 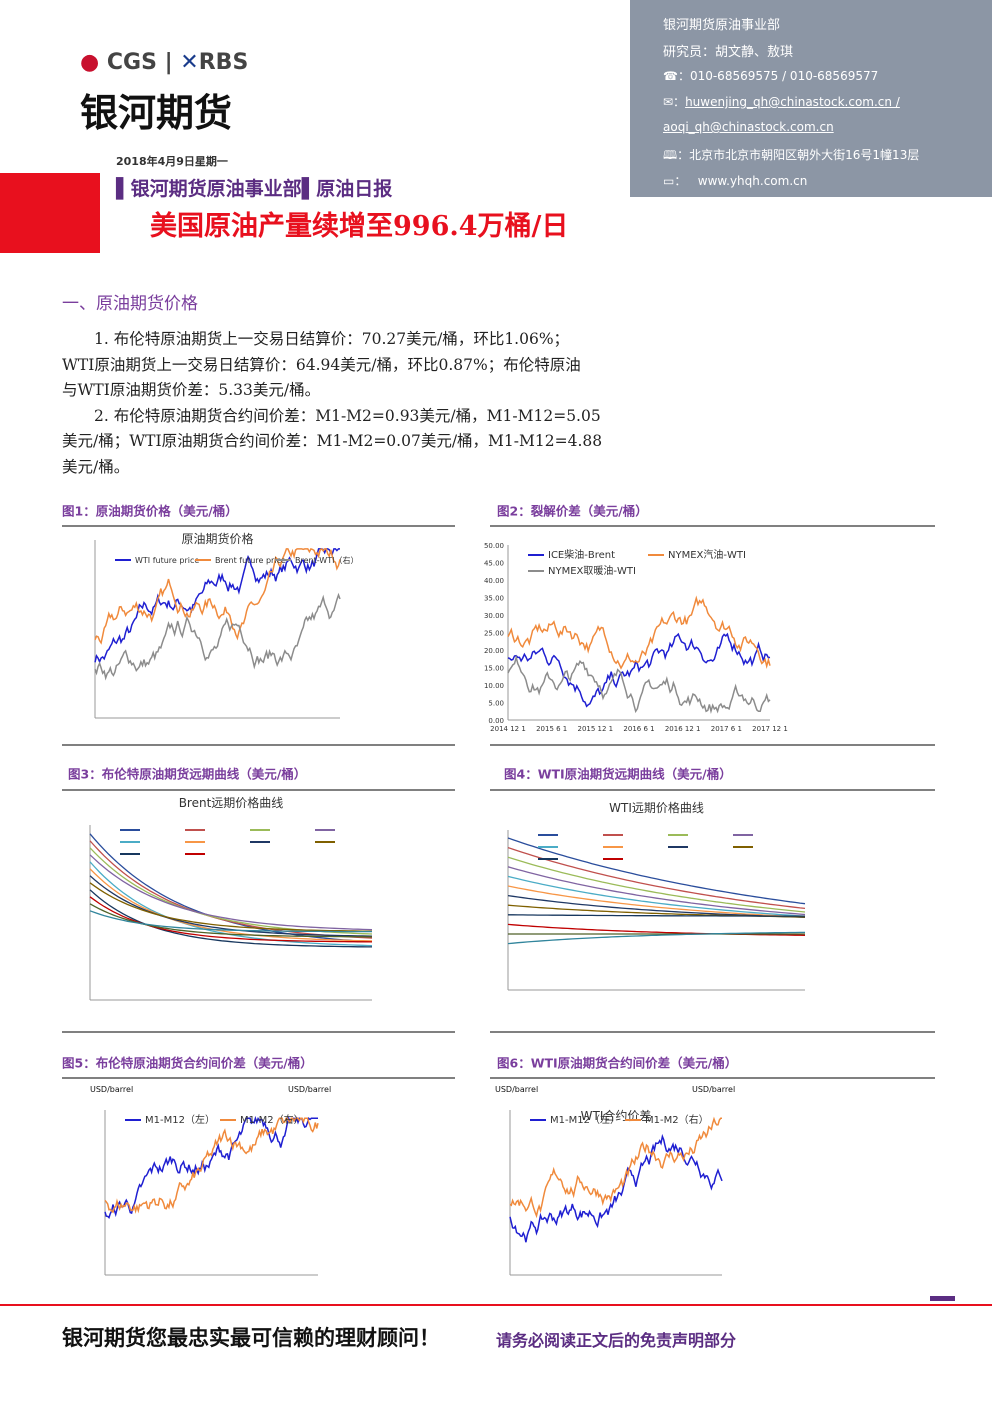 I want to click on y-tick-label: 40.00, so click(x=494, y=581).